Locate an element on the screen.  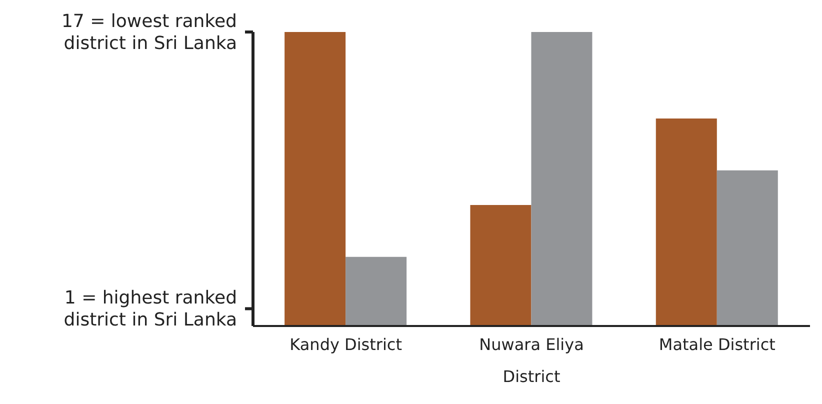
x-tick-label: Matale District is located at coordinates (717, 344).